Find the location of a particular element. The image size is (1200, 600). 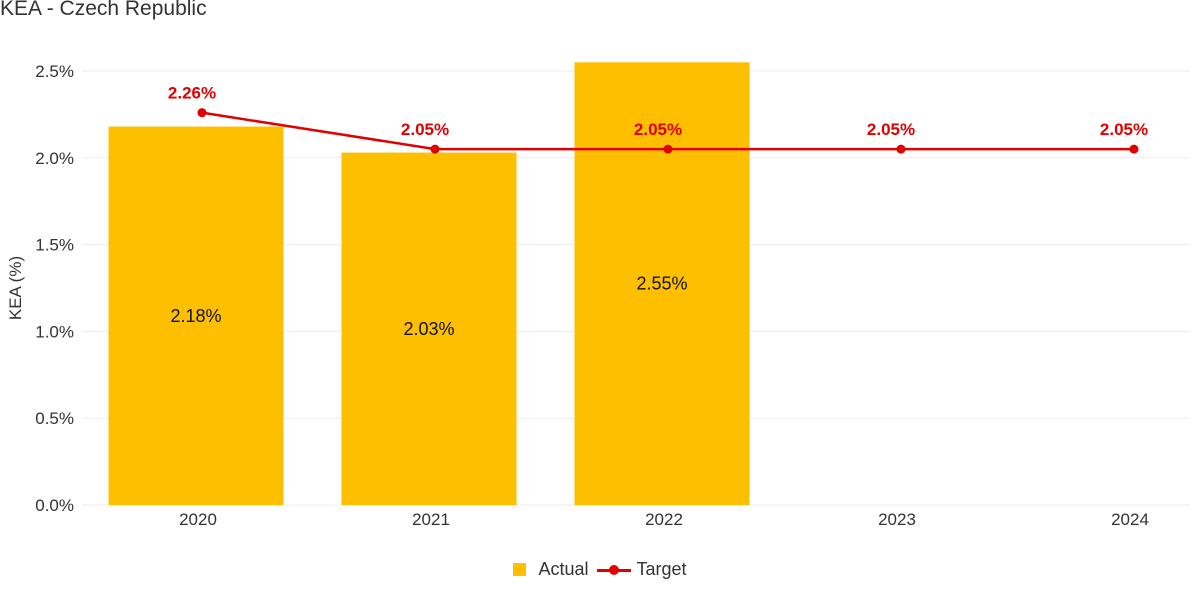

legend-item-actual: Actual is located at coordinates (551, 569).